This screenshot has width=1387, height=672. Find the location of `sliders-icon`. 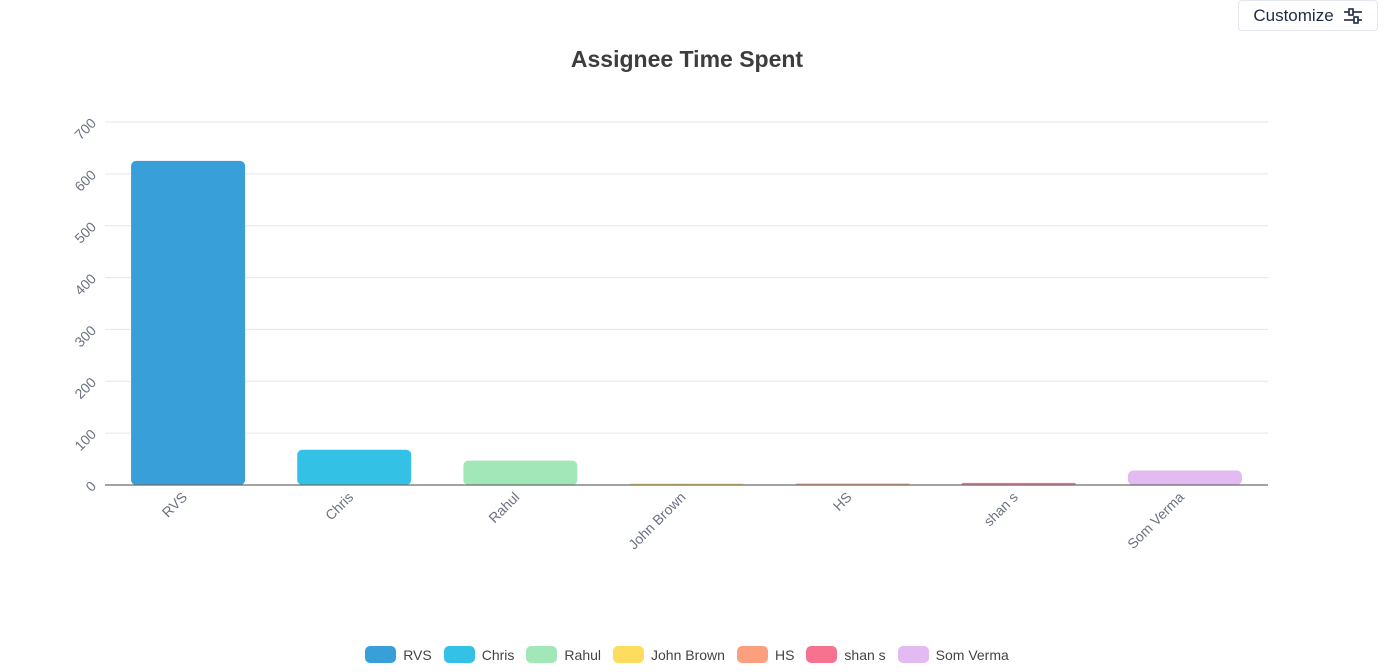

sliders-icon is located at coordinates (1353, 16).